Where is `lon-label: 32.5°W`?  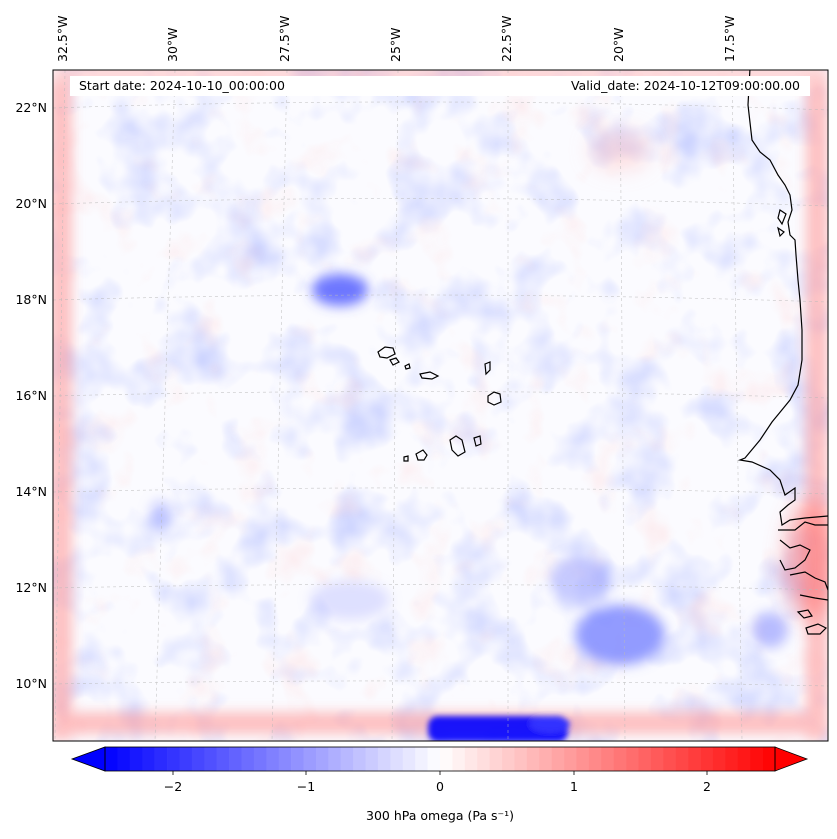
lon-label: 32.5°W is located at coordinates (62, 39).